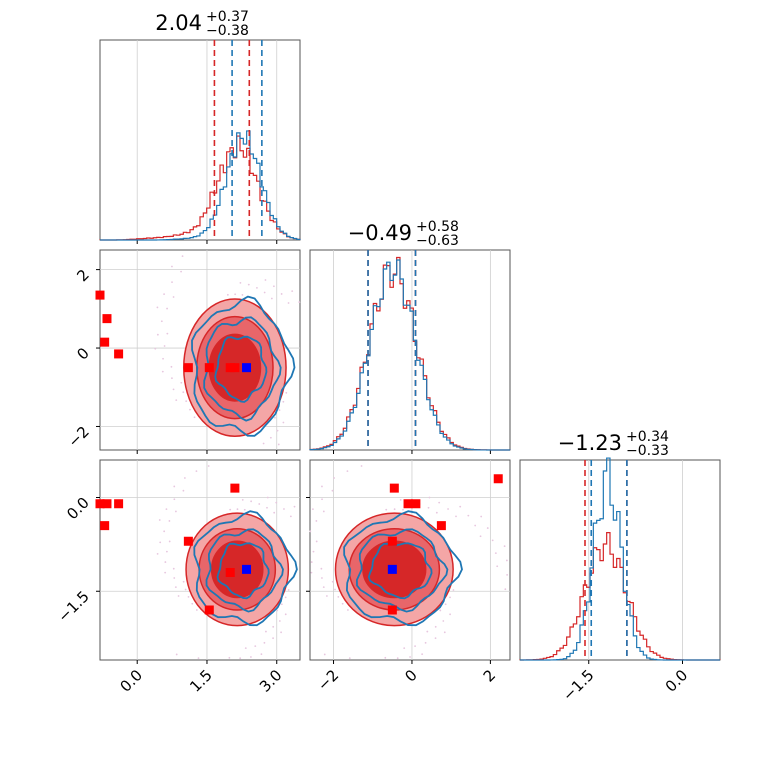 This screenshot has height=760, width=760. I want to click on x-tick-label: 0, so click(410, 675).